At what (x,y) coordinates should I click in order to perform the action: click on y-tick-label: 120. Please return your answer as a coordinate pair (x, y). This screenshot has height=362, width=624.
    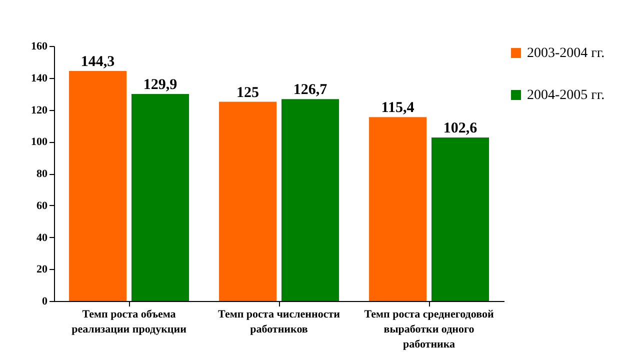
    Looking at the image, I should click on (39, 110).